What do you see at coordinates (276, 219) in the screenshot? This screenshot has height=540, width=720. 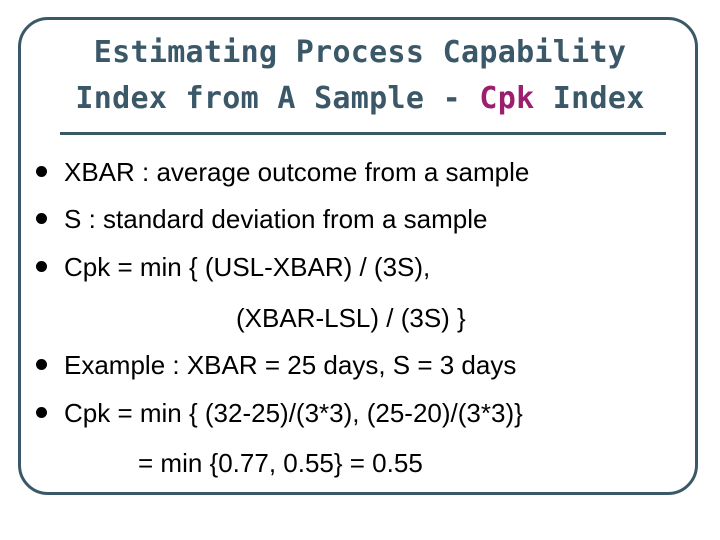 I see `bullet-s-definition: S : standard deviation from a sample` at bounding box center [276, 219].